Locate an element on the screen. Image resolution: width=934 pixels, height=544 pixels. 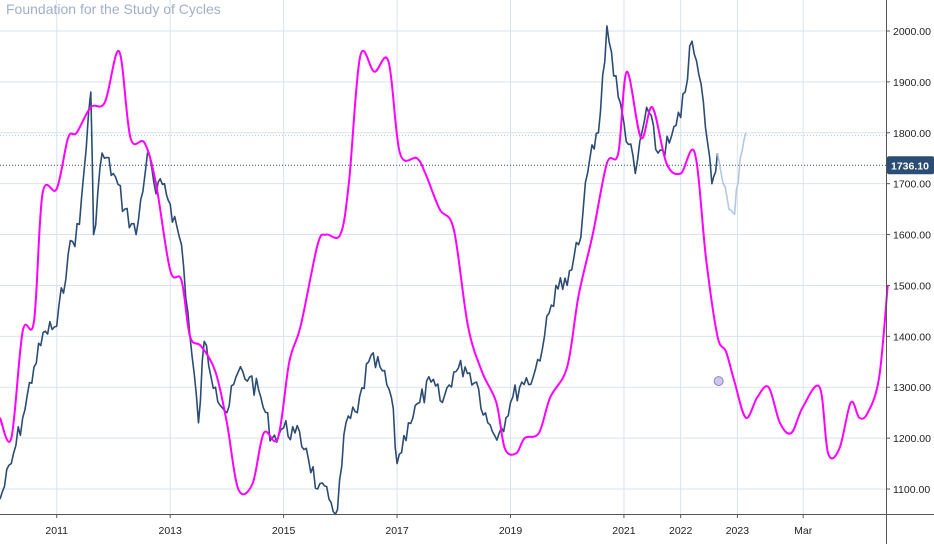
y-tick-label: 1600.00 is located at coordinates (912, 236).